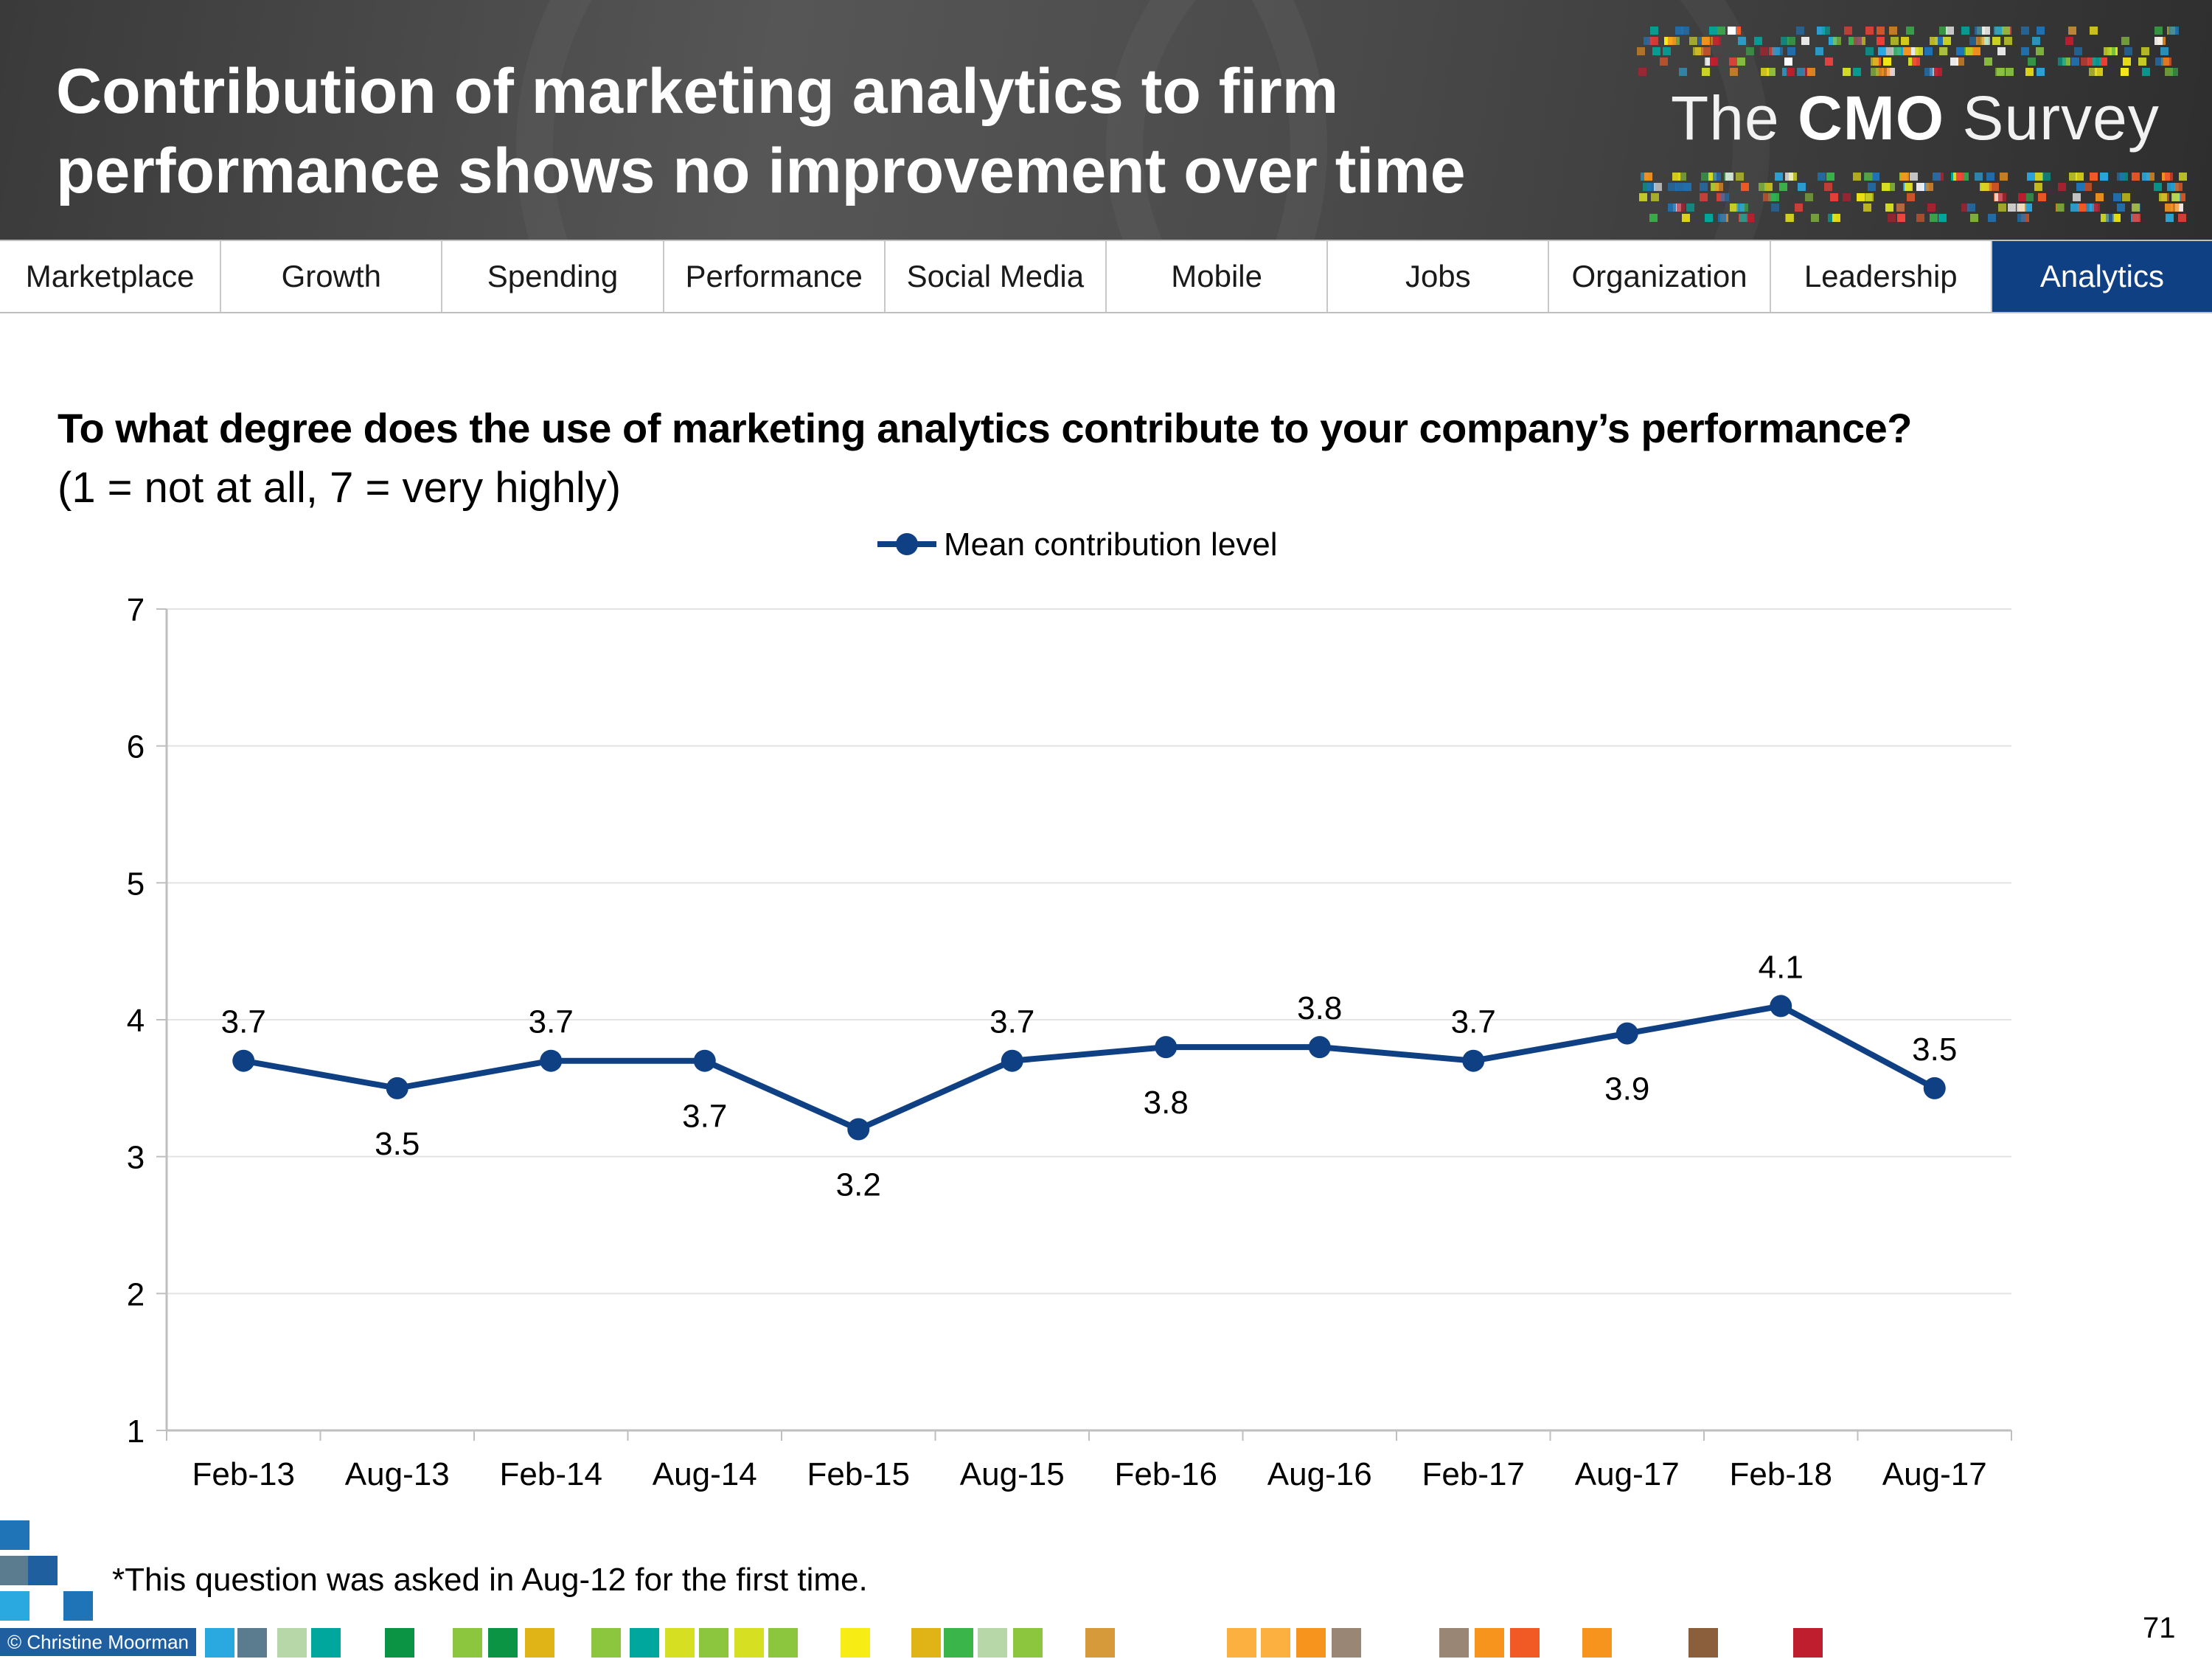 This screenshot has width=2212, height=1659. I want to click on y-tick-label: 1, so click(136, 1431).